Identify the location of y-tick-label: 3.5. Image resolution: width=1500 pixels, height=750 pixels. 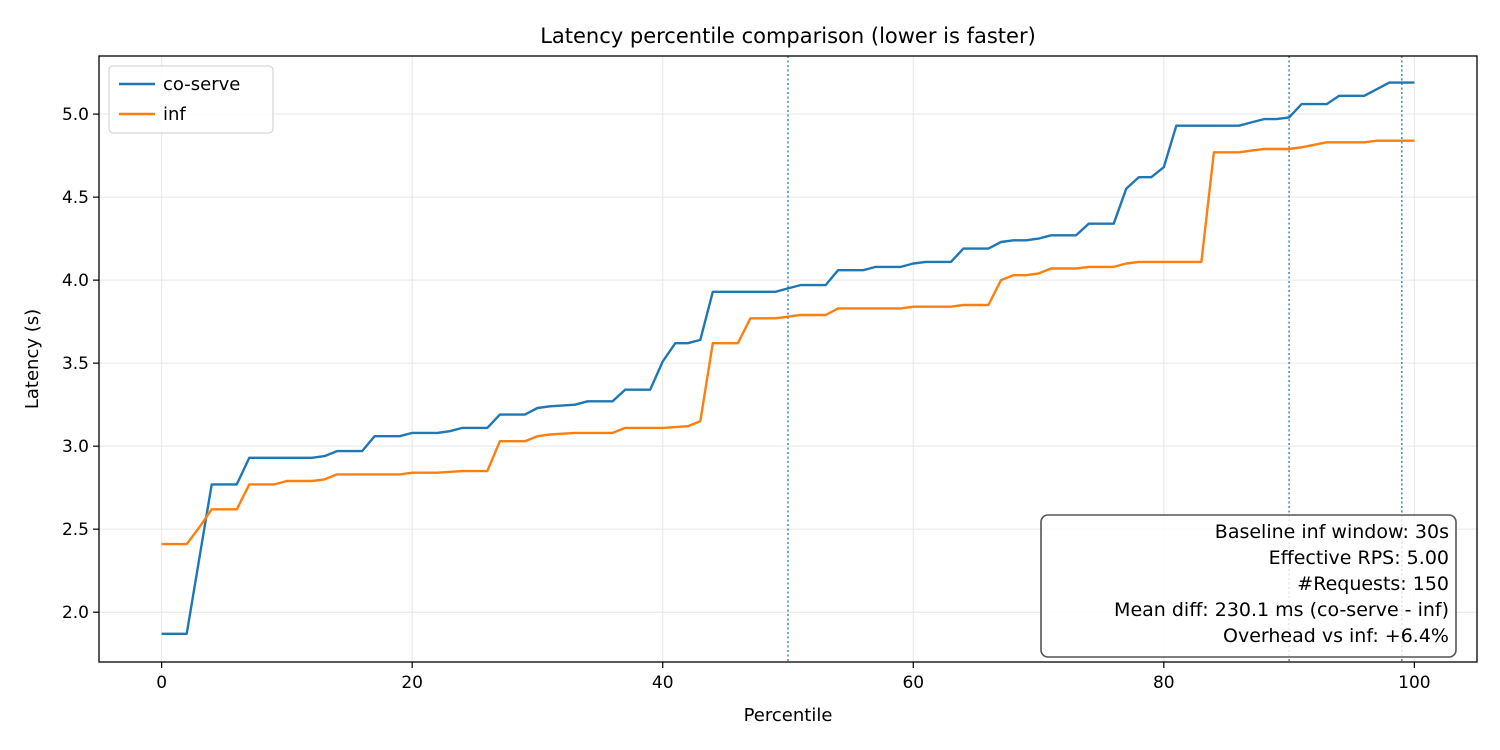
(75, 364).